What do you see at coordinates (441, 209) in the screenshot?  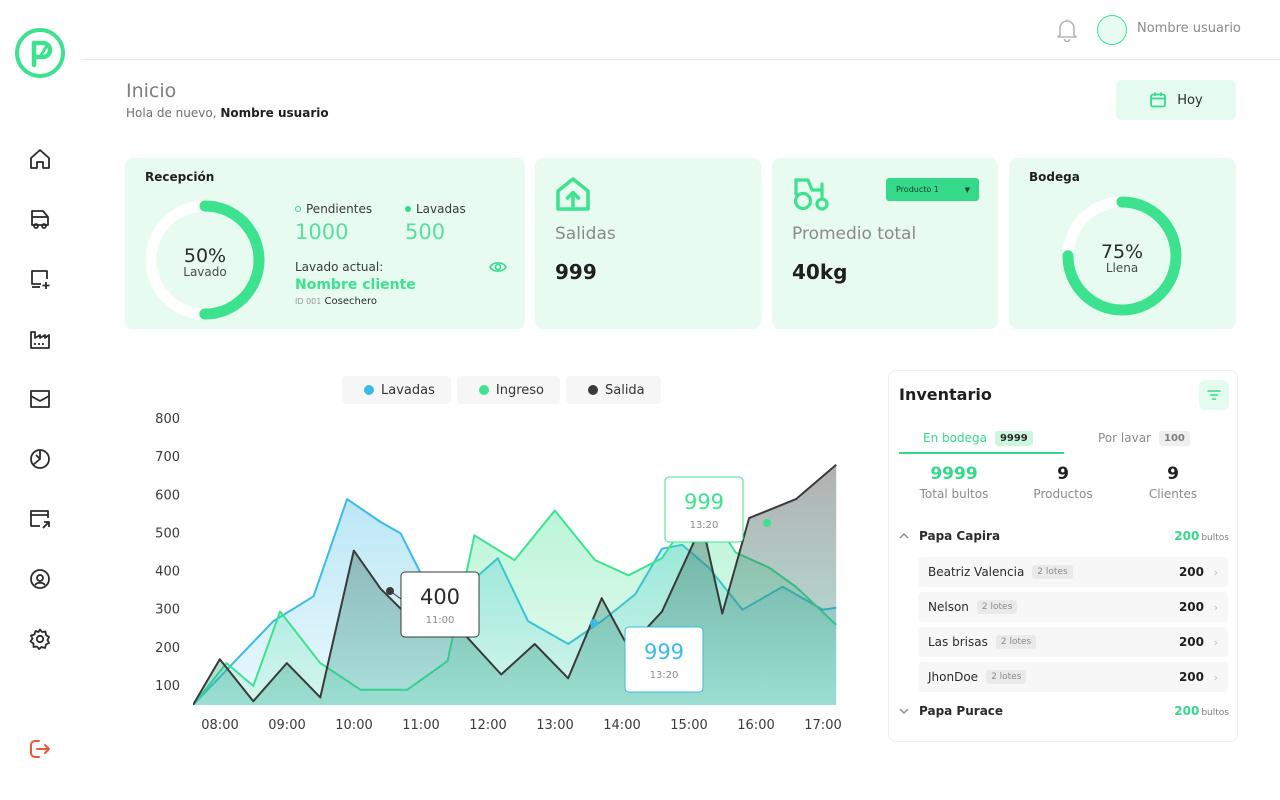 I see `lavadas-text: Lavadas` at bounding box center [441, 209].